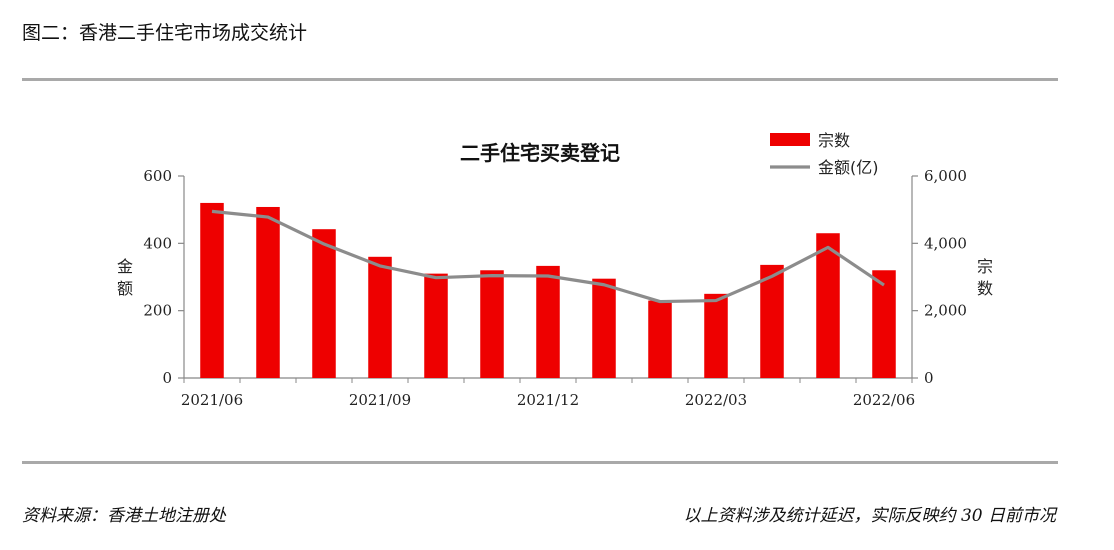  I want to click on x-tick-label: 2022/06, so click(884, 400).